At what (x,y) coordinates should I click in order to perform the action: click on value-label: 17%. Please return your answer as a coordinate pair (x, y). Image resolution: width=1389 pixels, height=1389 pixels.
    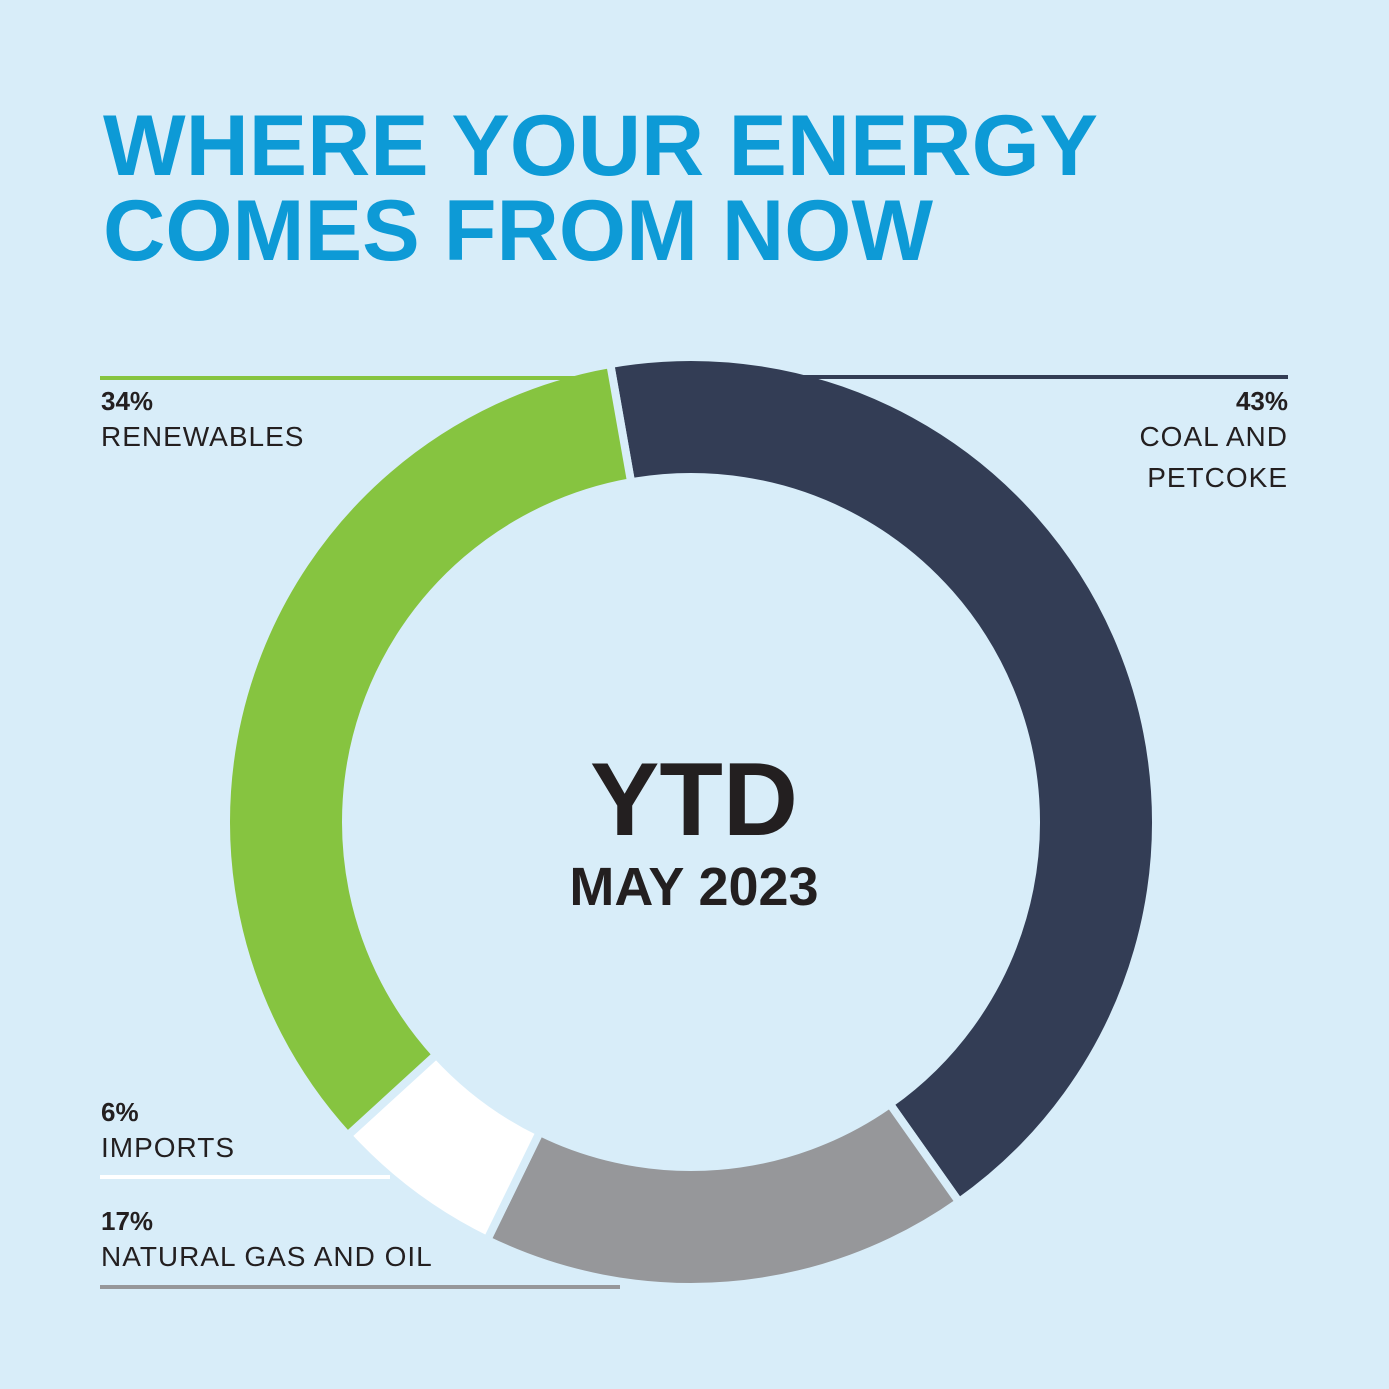
    Looking at the image, I should click on (127, 1221).